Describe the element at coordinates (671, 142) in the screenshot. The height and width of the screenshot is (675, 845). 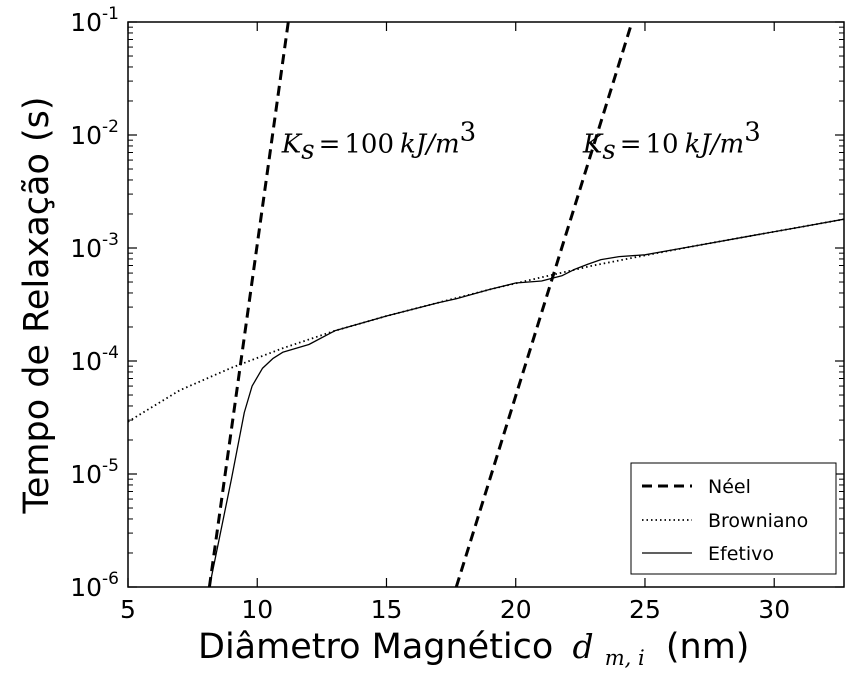
I see `annotation-ks-10: Ks = 10 kJ/m3` at that location.